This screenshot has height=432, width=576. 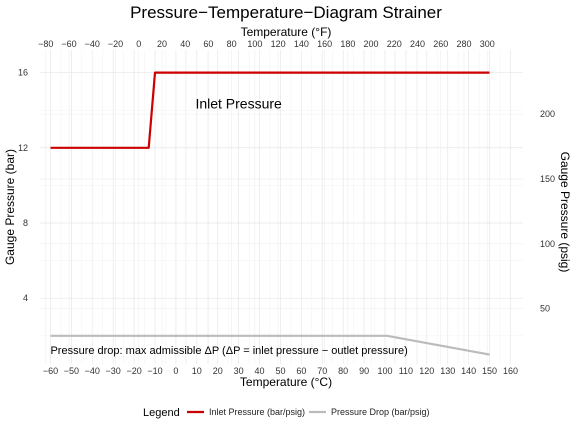 I want to click on top-x-tick-label: 280, so click(x=463, y=44).